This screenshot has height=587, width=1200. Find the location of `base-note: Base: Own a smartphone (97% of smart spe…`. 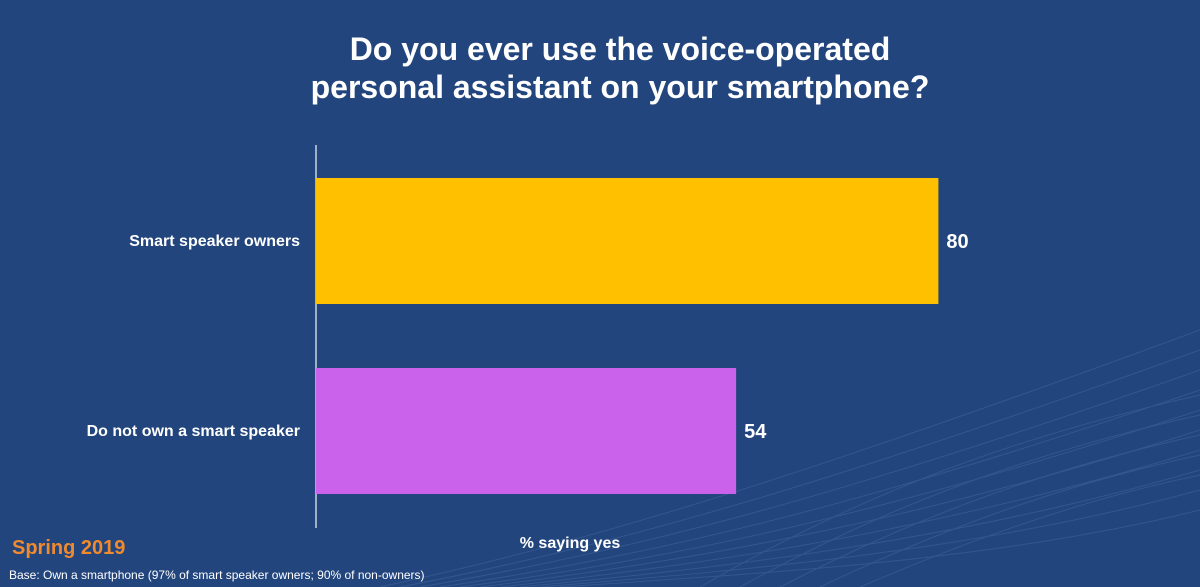

base-note: Base: Own a smartphone (97% of smart spe… is located at coordinates (217, 575).